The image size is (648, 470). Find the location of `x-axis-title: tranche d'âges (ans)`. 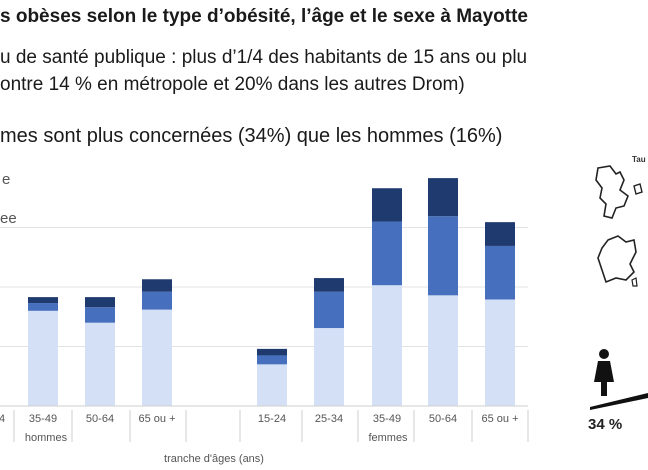

x-axis-title: tranche d'âges (ans) is located at coordinates (214, 459).